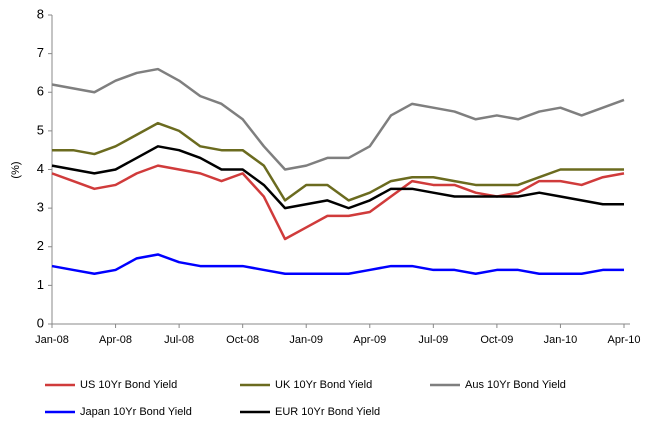 This screenshot has width=654, height=421. What do you see at coordinates (306, 340) in the screenshot?
I see `x-tick-label: Jan-09` at bounding box center [306, 340].